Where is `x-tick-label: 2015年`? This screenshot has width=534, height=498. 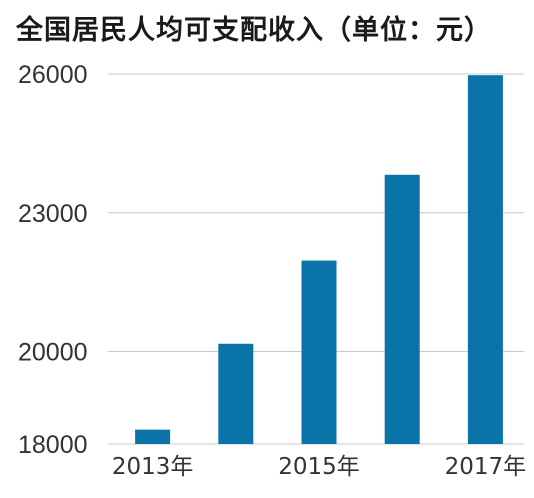 x-tick-label: 2015年 is located at coordinates (319, 467).